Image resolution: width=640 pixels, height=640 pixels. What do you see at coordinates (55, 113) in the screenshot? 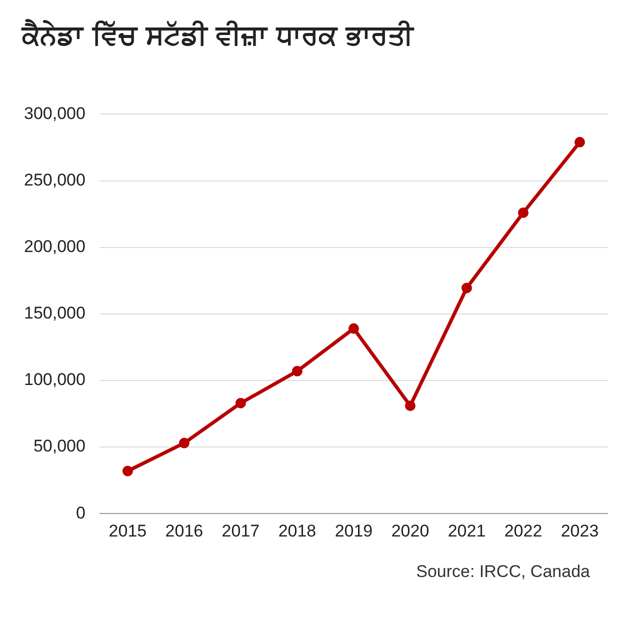
I see `y-tick-label: 300,000` at bounding box center [55, 113].